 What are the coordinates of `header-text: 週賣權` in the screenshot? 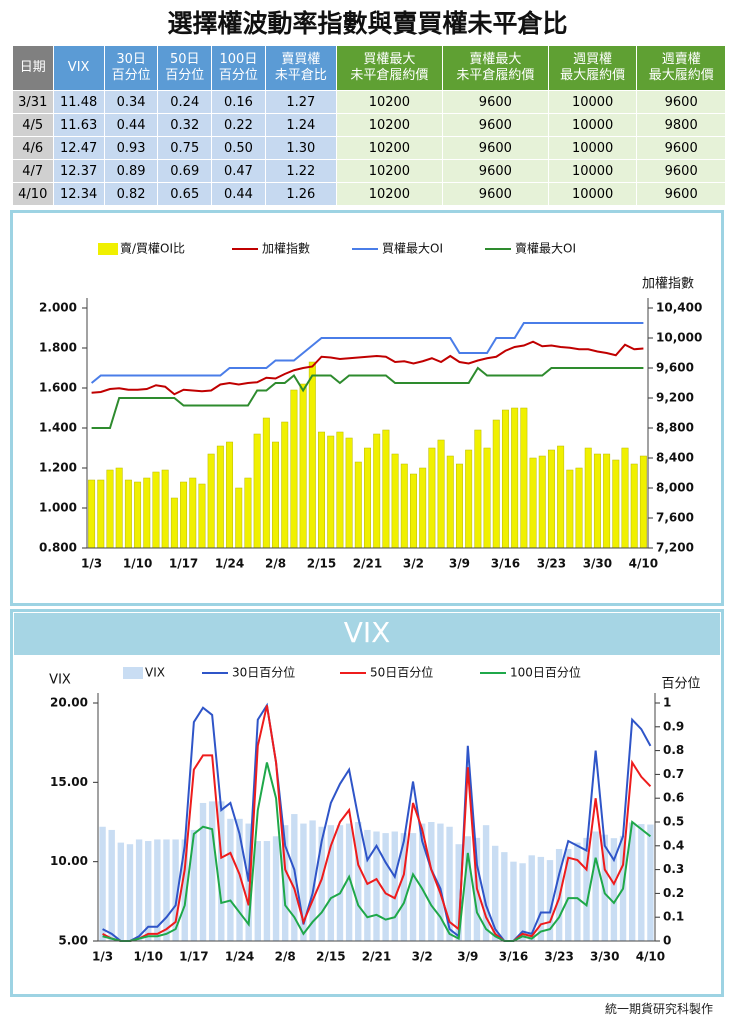 It's located at (681, 59).